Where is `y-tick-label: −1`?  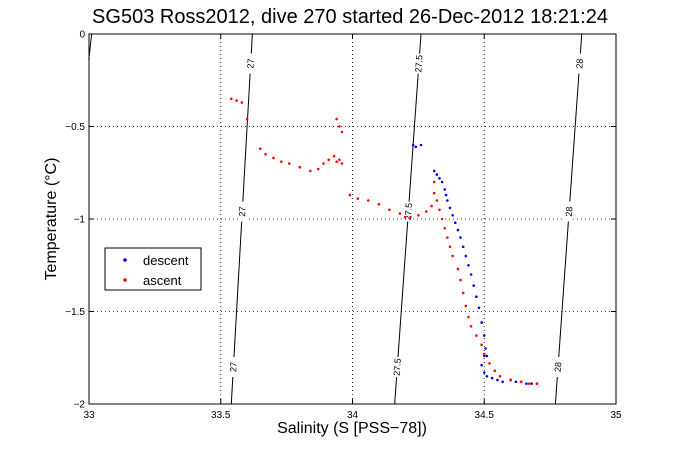
y-tick-label: −1 is located at coordinates (80, 220).